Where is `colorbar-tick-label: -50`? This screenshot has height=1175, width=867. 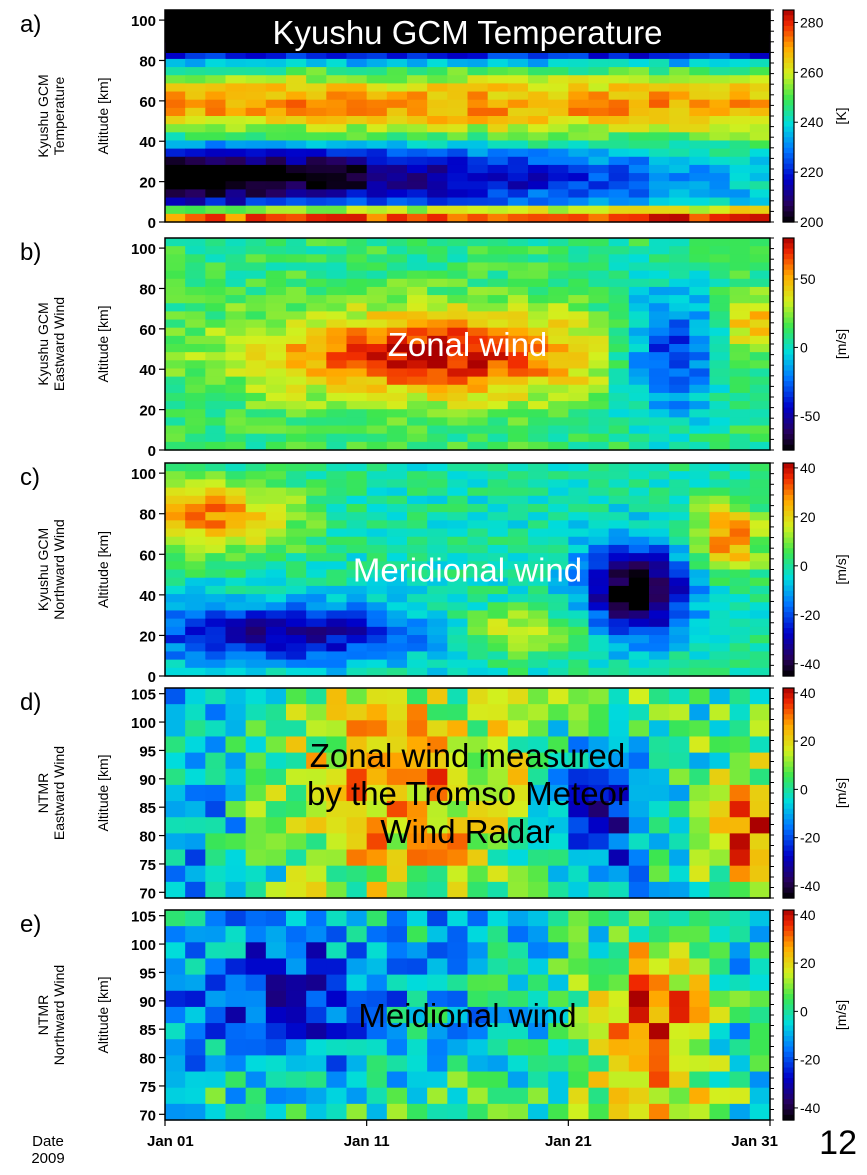
colorbar-tick-label: -50 is located at coordinates (810, 416).